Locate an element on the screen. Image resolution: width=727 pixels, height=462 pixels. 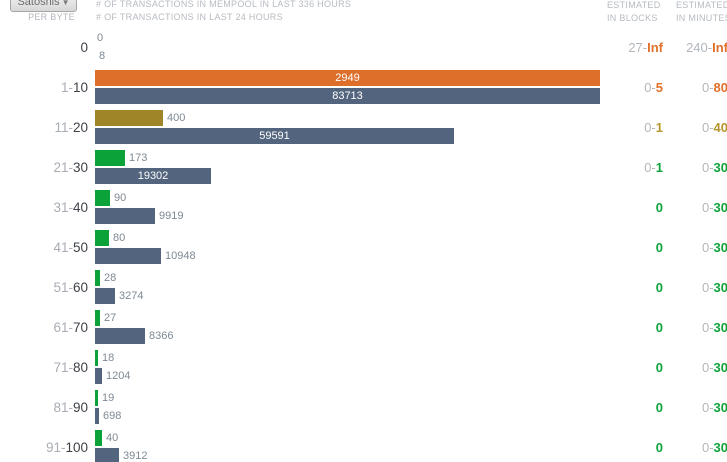
minutes-range-value: 40 is located at coordinates (720, 127).